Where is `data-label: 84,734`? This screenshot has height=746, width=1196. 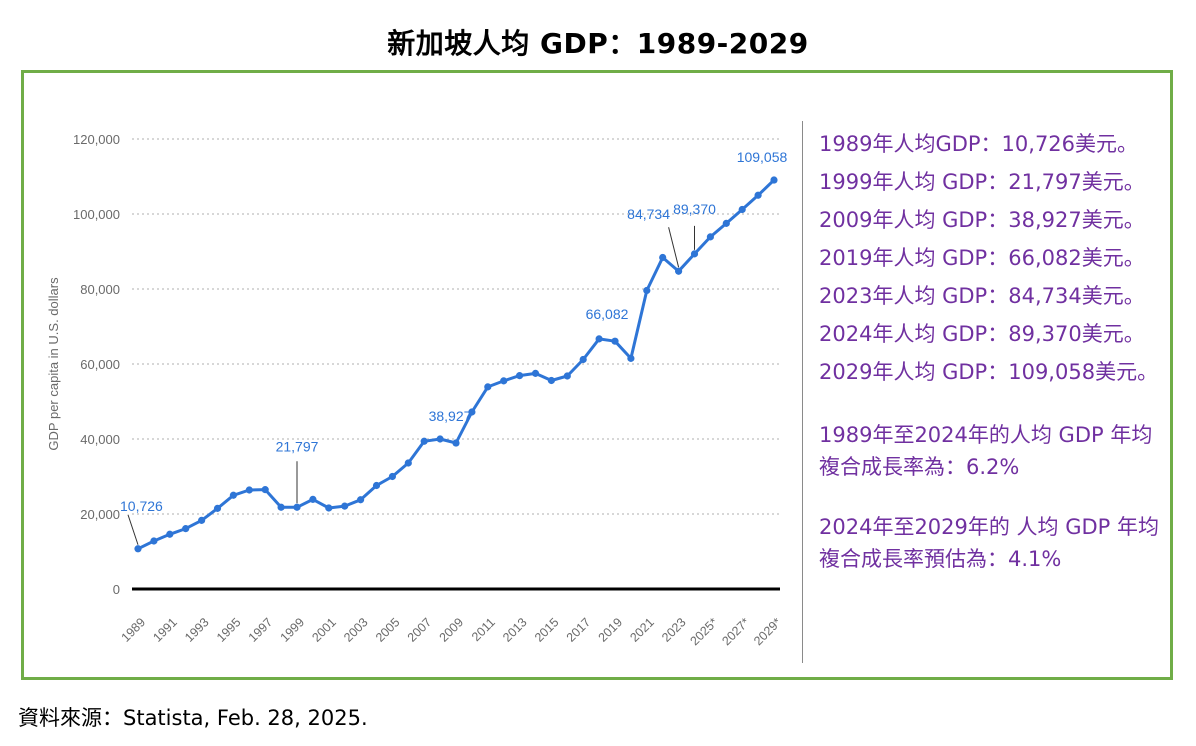
data-label: 84,734 is located at coordinates (648, 214).